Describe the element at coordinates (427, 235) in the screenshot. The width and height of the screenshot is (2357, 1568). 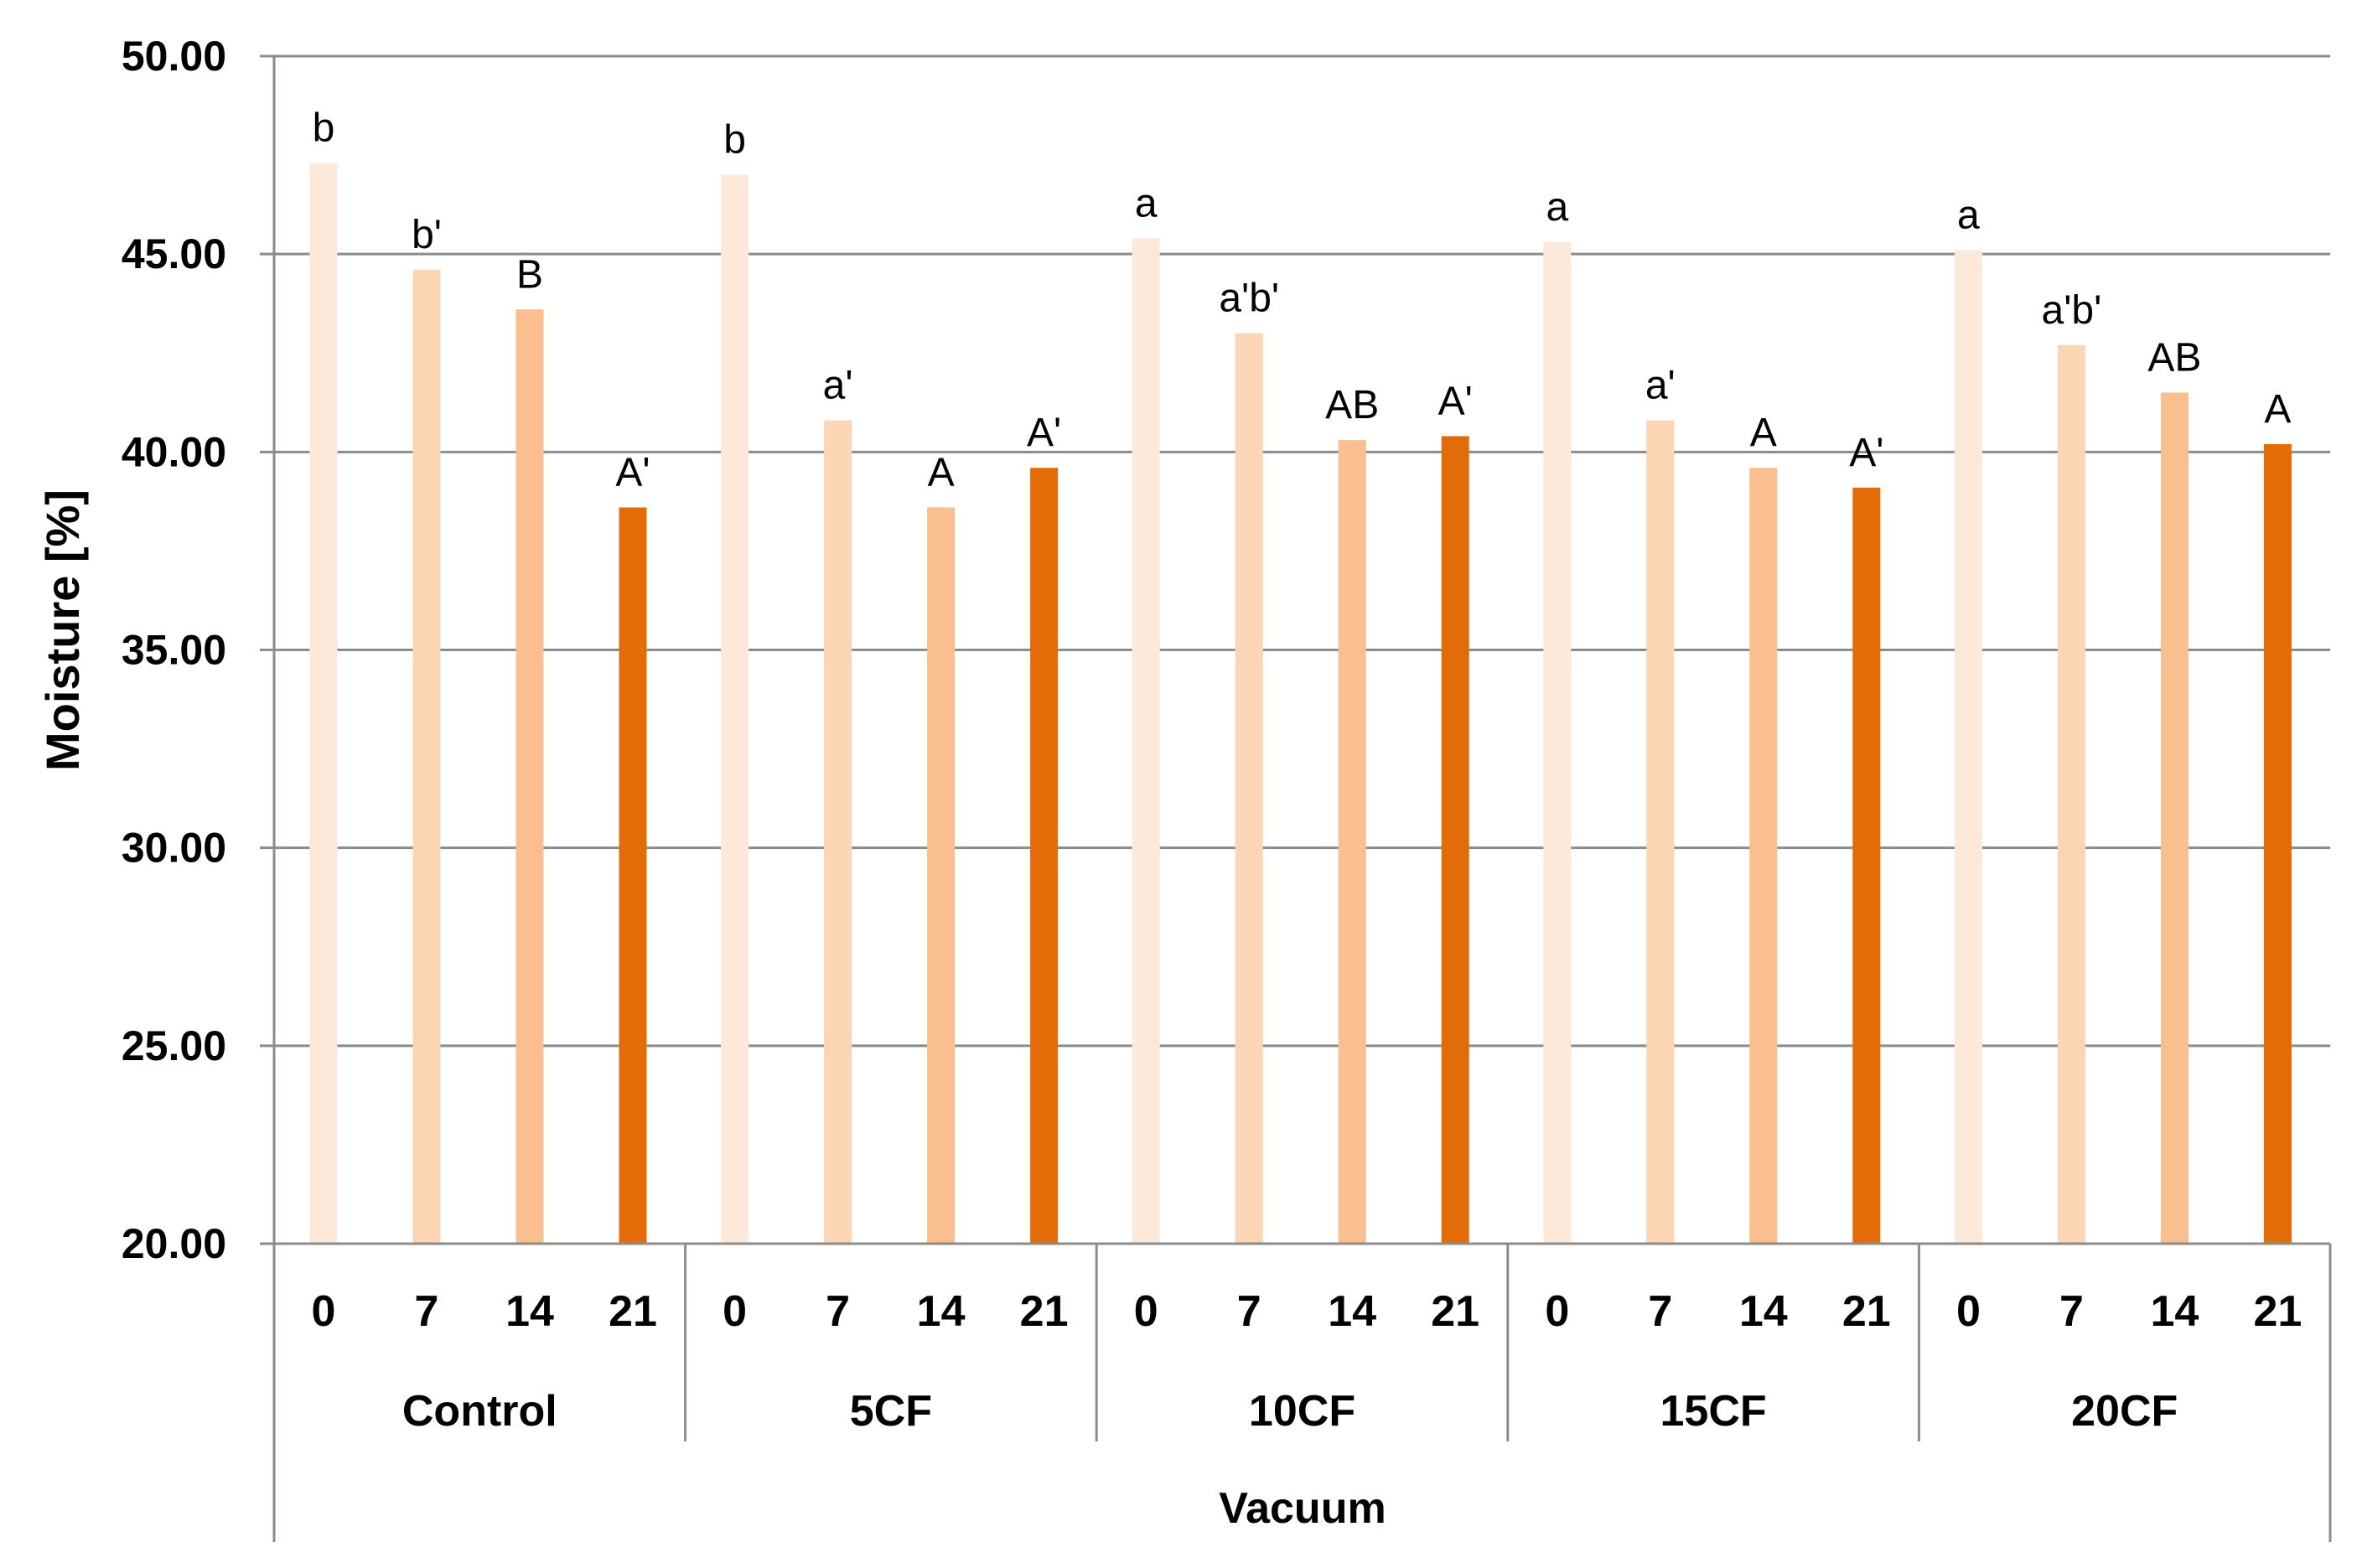
I see `significance-label: b'` at that location.